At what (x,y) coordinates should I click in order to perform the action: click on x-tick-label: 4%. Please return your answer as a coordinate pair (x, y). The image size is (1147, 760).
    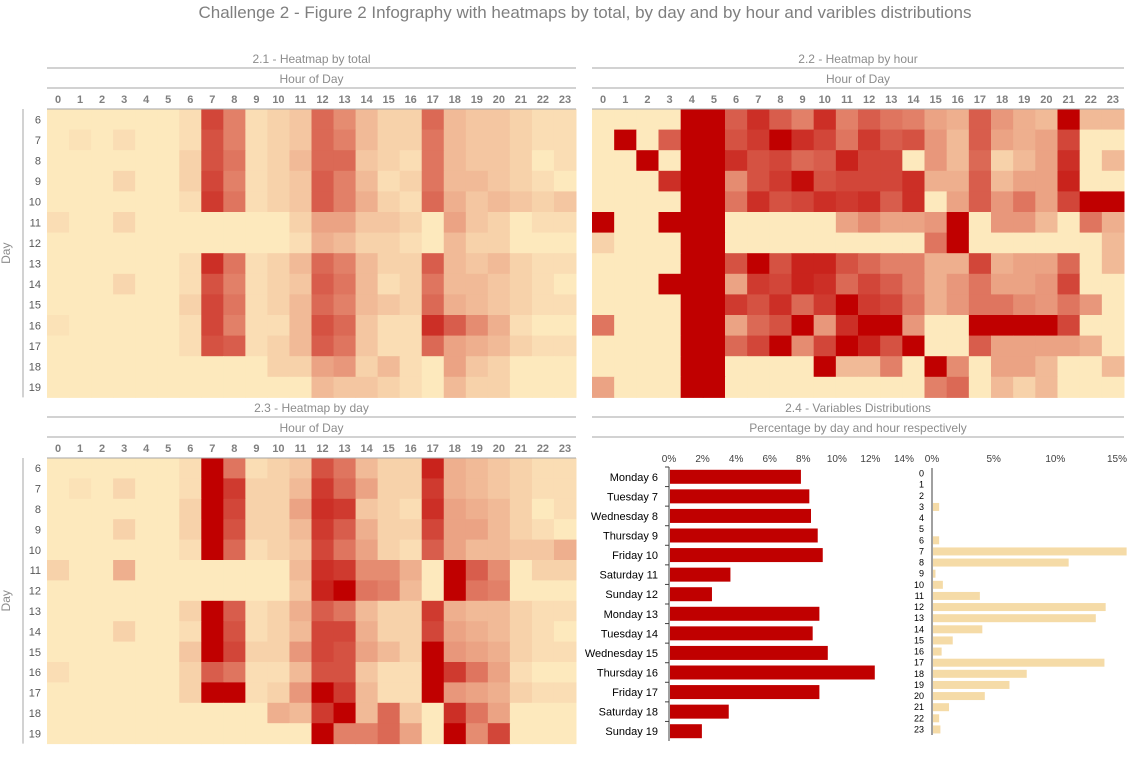
    Looking at the image, I should click on (736, 459).